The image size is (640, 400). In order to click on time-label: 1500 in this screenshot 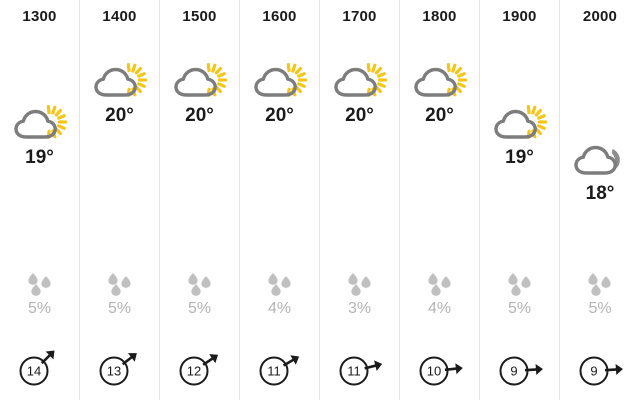, I will do `click(199, 16)`.